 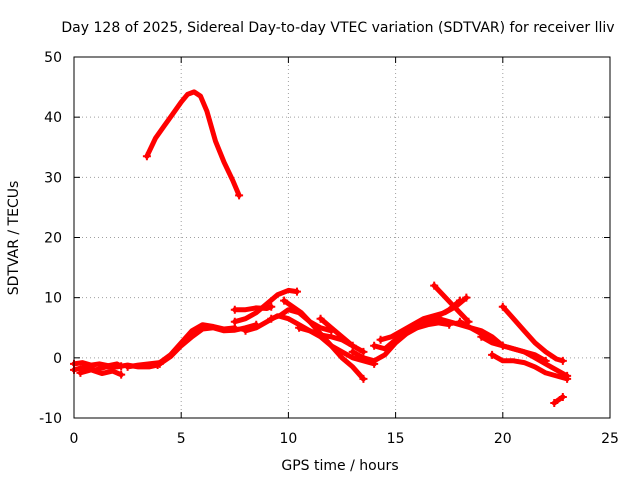 What do you see at coordinates (53, 58) in the screenshot?
I see `y-tick-label: 50` at bounding box center [53, 58].